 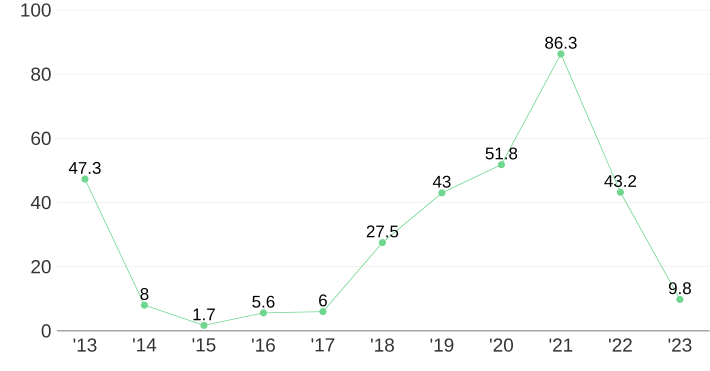 What do you see at coordinates (620, 181) in the screenshot?
I see `data-label: 43.2` at bounding box center [620, 181].